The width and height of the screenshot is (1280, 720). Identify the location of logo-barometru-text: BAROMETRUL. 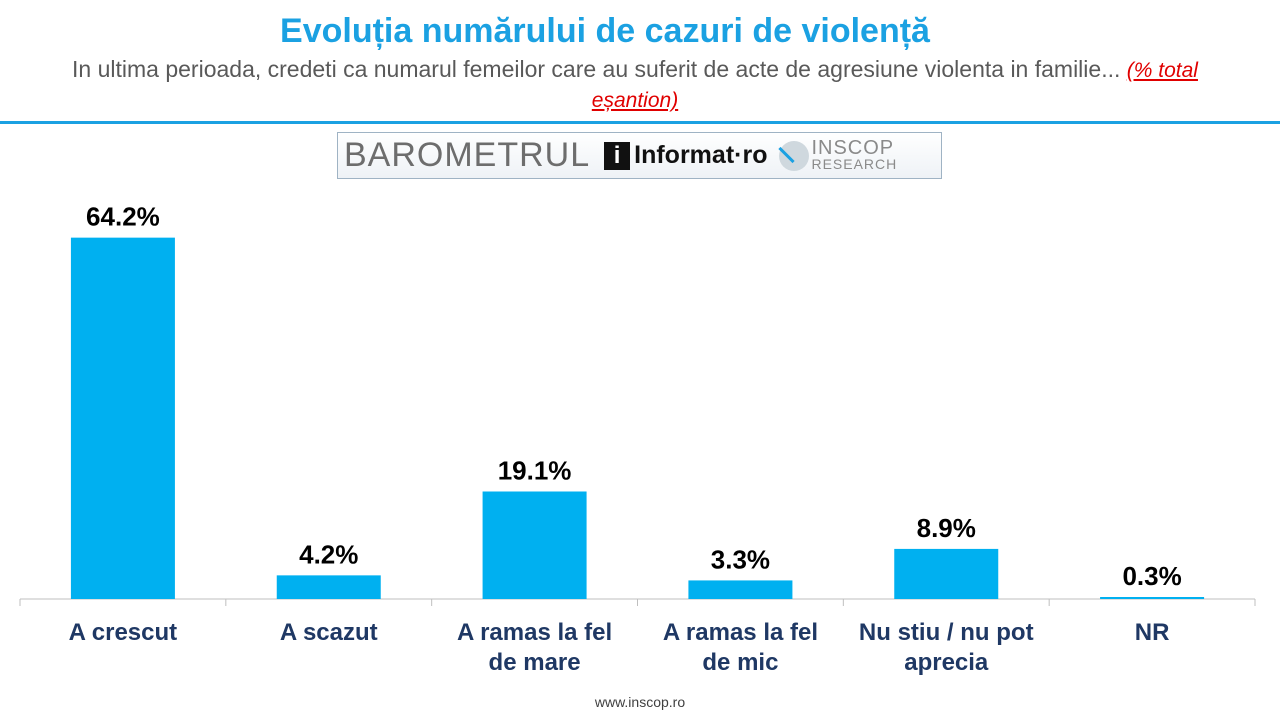
(467, 155).